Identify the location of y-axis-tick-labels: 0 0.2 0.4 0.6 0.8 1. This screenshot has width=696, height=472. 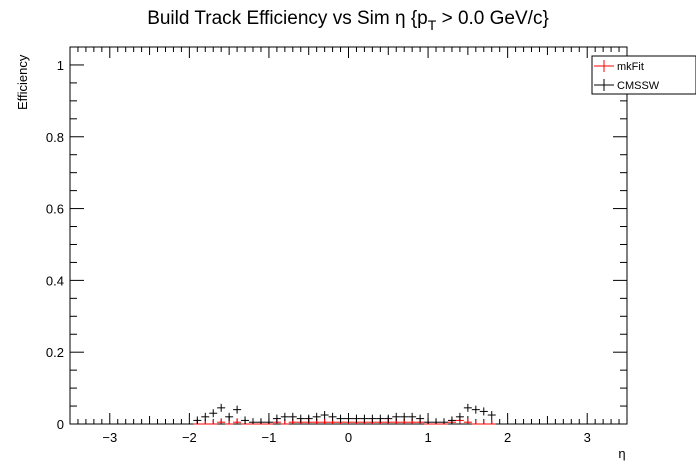
(55, 245).